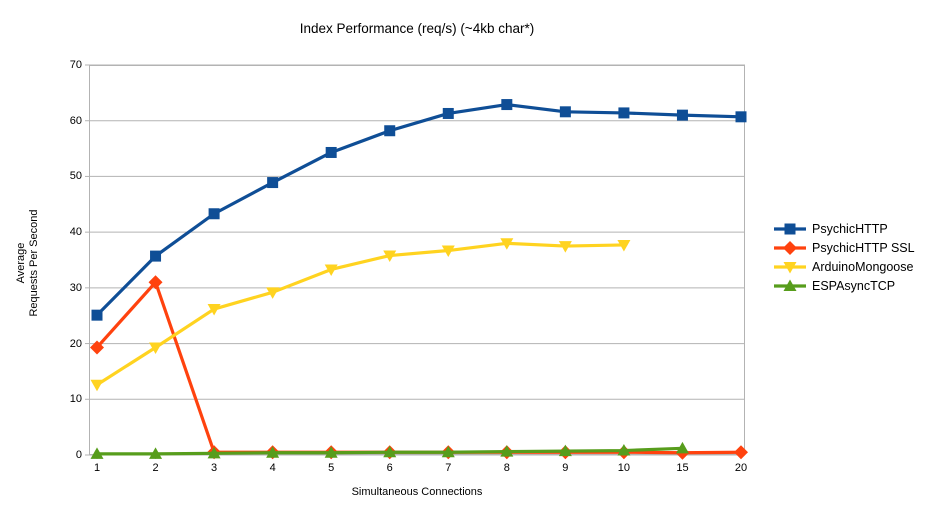  I want to click on x-tick-label: 15, so click(682, 468).